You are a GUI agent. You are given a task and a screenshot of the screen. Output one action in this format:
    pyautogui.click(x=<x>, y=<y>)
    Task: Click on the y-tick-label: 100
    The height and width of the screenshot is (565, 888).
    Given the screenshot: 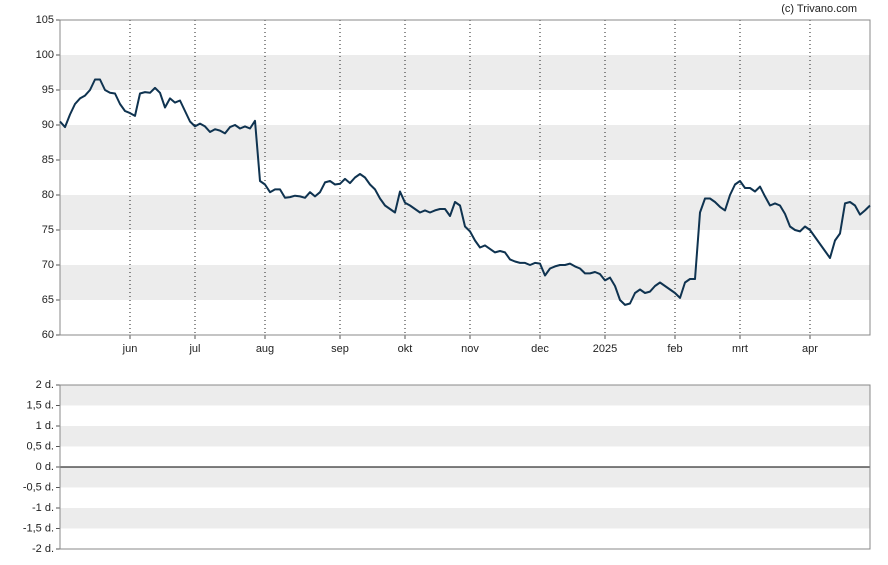 What is the action you would take?
    pyautogui.click(x=45, y=55)
    